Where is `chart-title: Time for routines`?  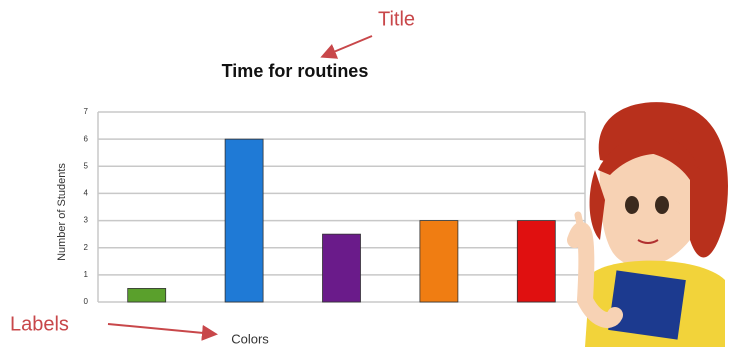
chart-title: Time for routines is located at coordinates (295, 71).